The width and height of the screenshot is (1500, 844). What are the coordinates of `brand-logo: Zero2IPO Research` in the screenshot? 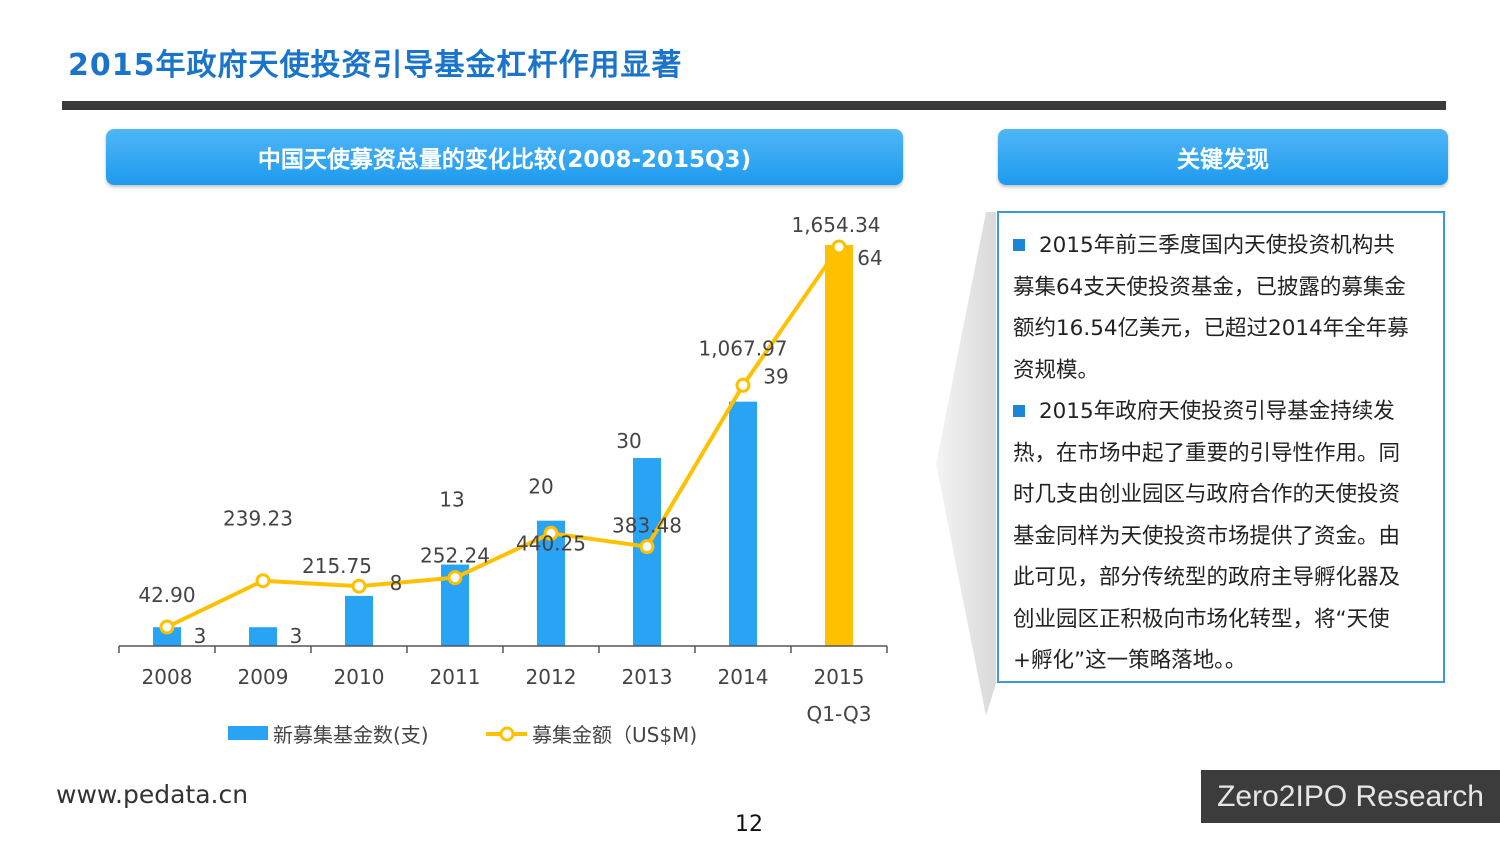 It's located at (1350, 796).